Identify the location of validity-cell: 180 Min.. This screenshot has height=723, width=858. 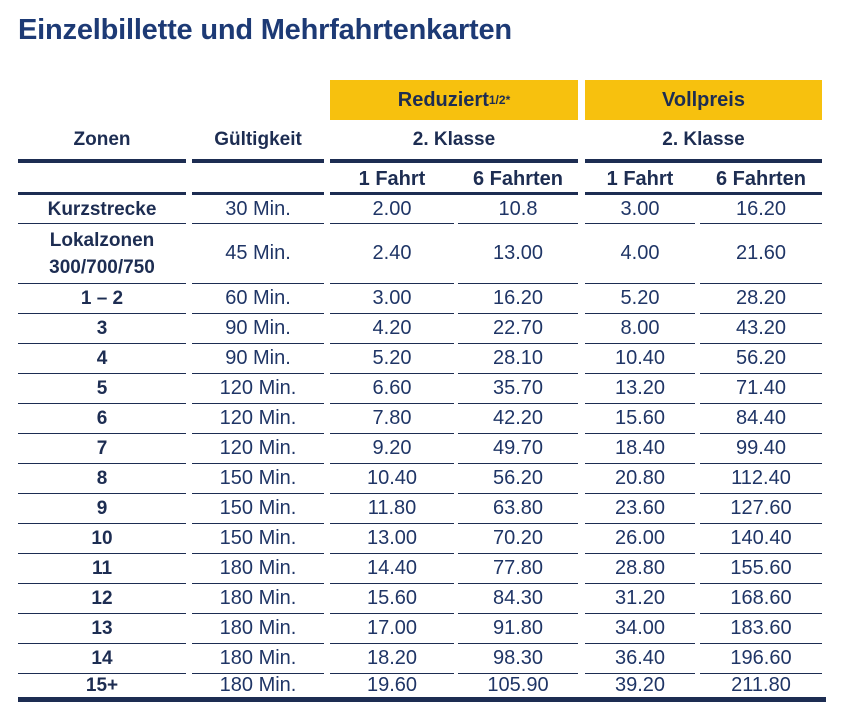
(258, 658).